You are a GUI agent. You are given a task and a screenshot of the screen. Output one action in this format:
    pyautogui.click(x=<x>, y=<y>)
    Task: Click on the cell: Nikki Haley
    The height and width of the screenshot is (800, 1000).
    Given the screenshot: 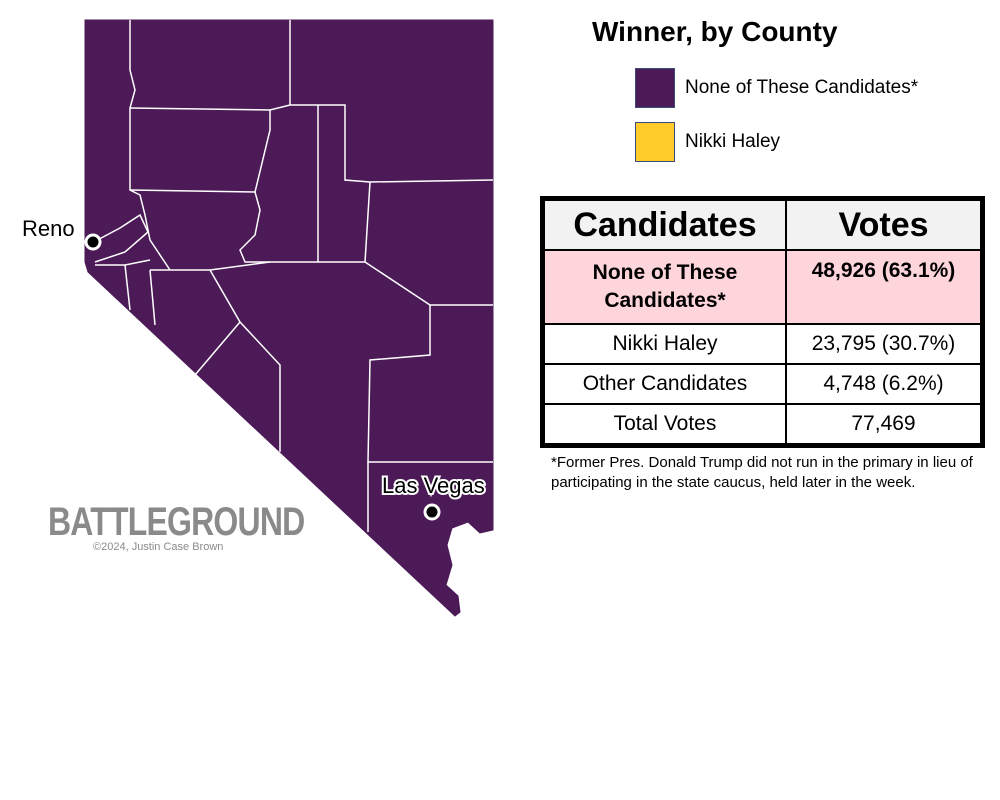 What is the action you would take?
    pyautogui.click(x=664, y=344)
    